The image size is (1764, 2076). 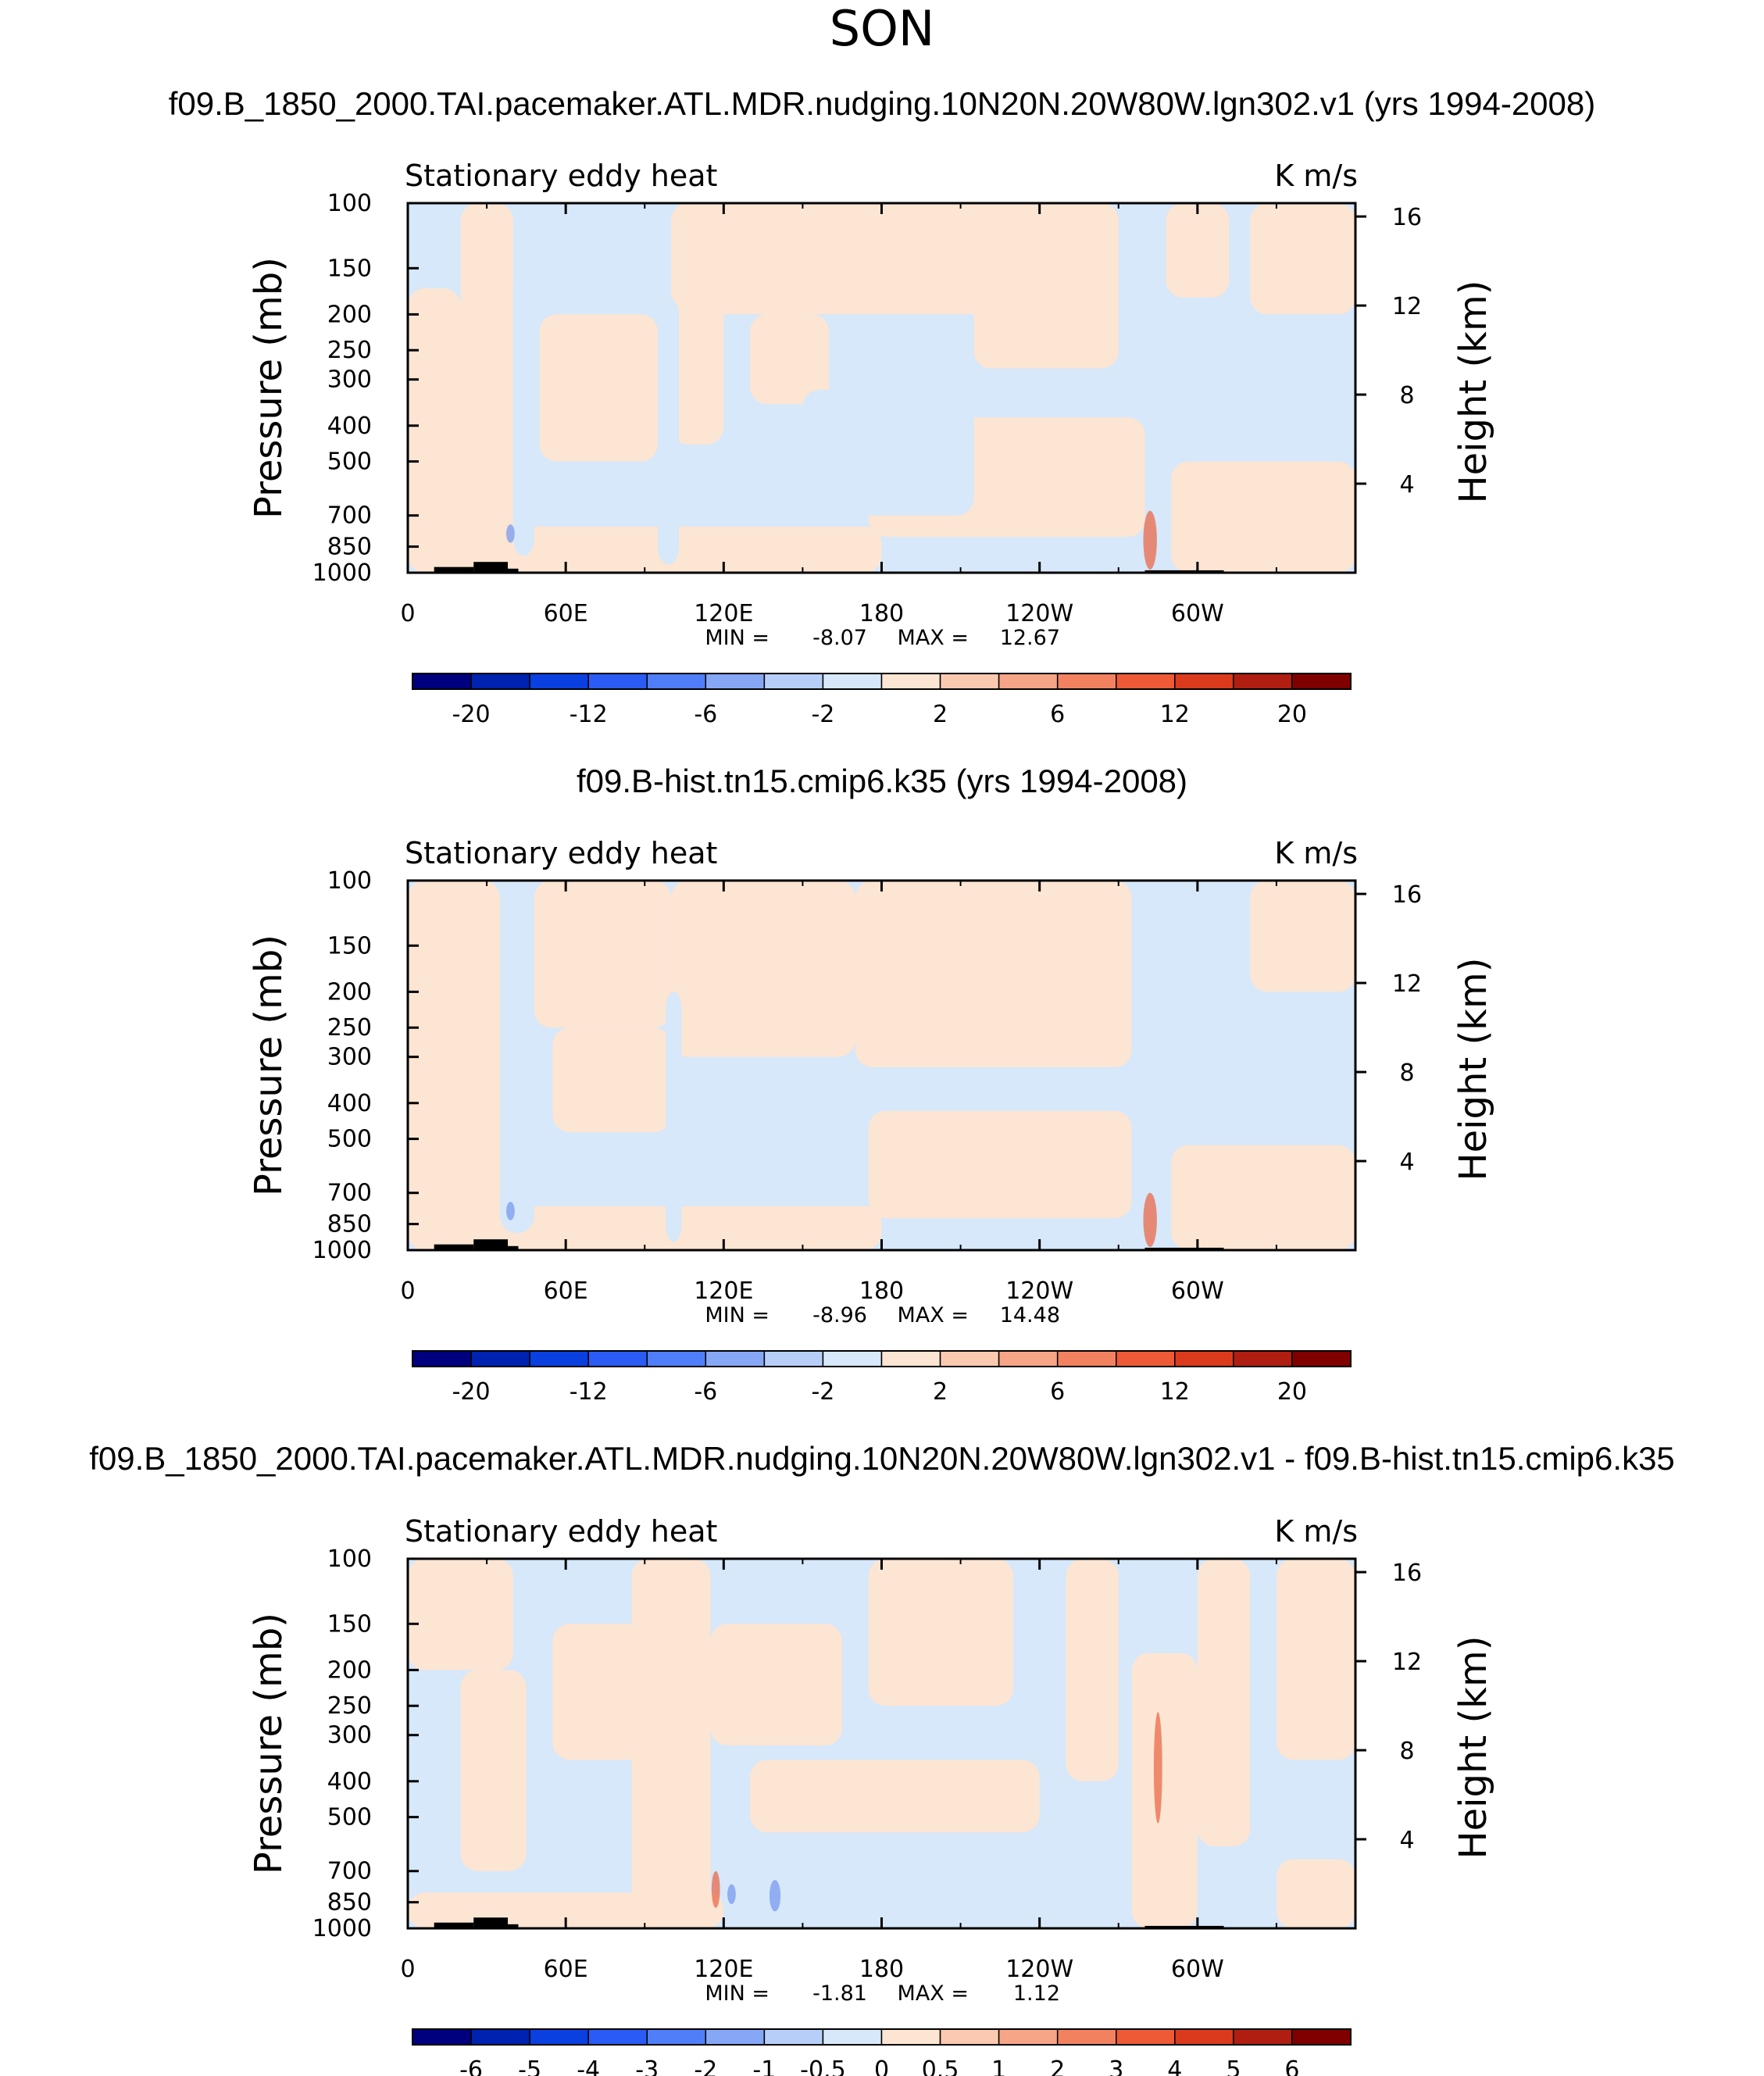 I want to click on colorbar-label: -4, so click(x=588, y=2066).